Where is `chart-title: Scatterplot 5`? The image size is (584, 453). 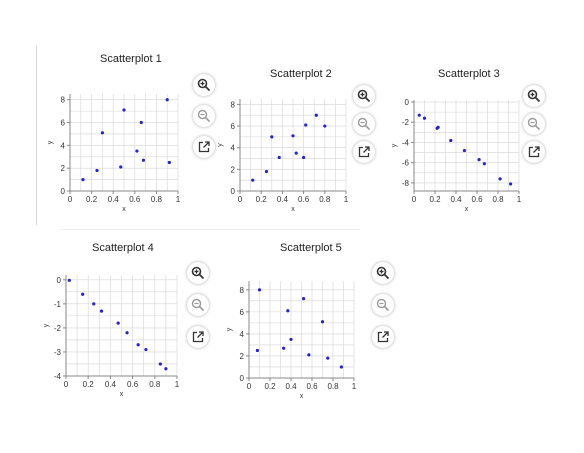
chart-title: Scatterplot 5 is located at coordinates (311, 248).